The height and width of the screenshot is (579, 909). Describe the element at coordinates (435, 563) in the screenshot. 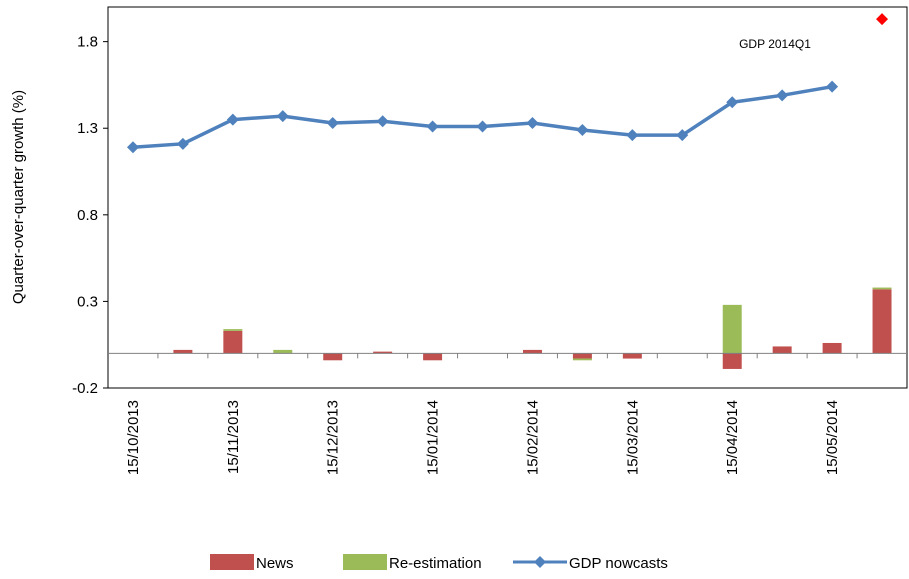

I see `legend-label: Re-estimation` at that location.